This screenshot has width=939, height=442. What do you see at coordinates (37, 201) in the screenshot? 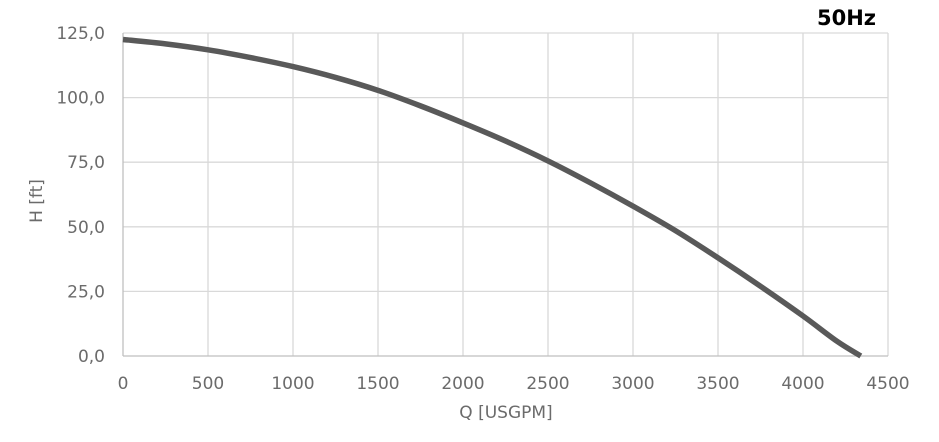
I see `y-axis-title: H [ft]` at bounding box center [37, 201].